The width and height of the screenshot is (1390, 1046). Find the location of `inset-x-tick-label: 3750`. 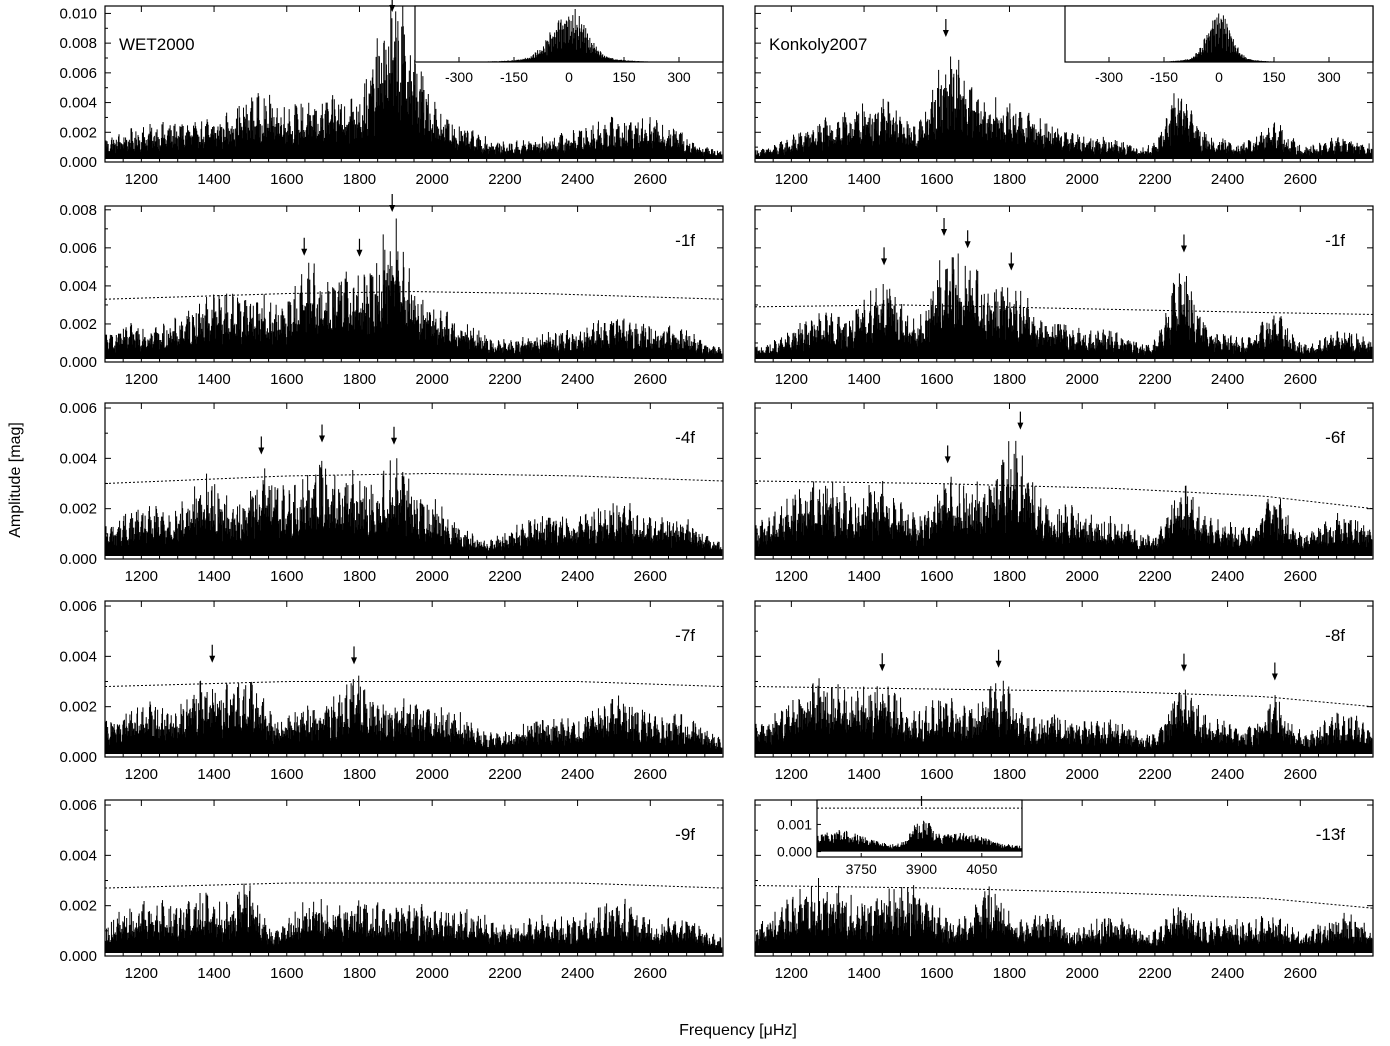

inset-x-tick-label: 3750 is located at coordinates (861, 869).